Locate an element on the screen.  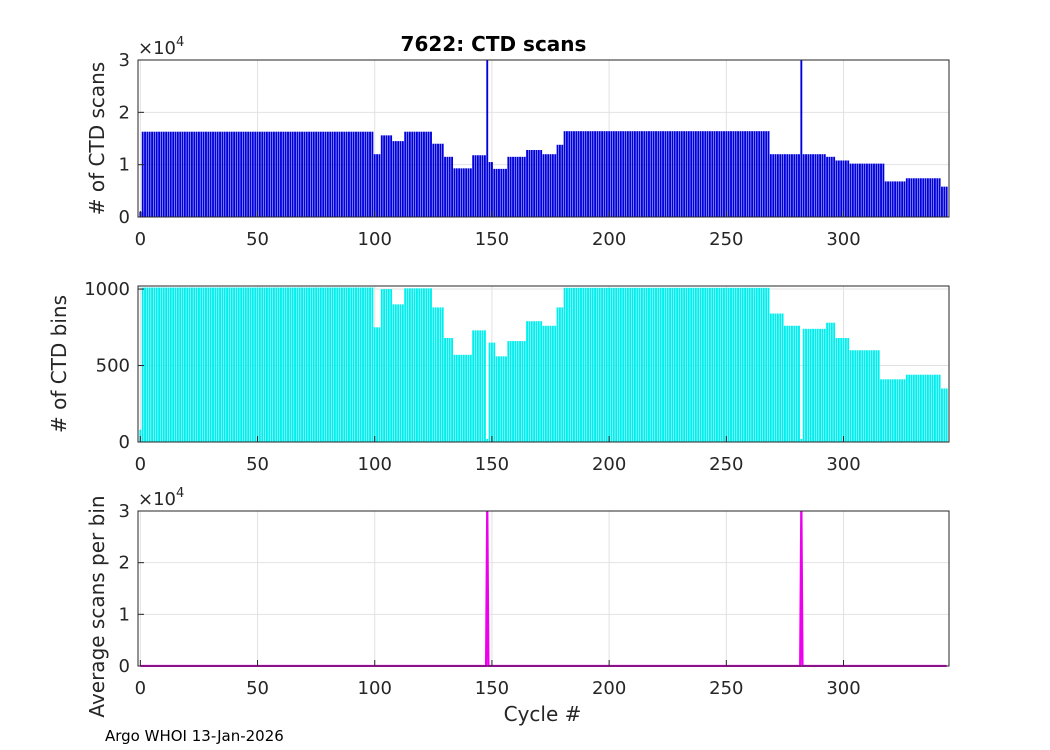
x-tick-label: 200 is located at coordinates (609, 688).